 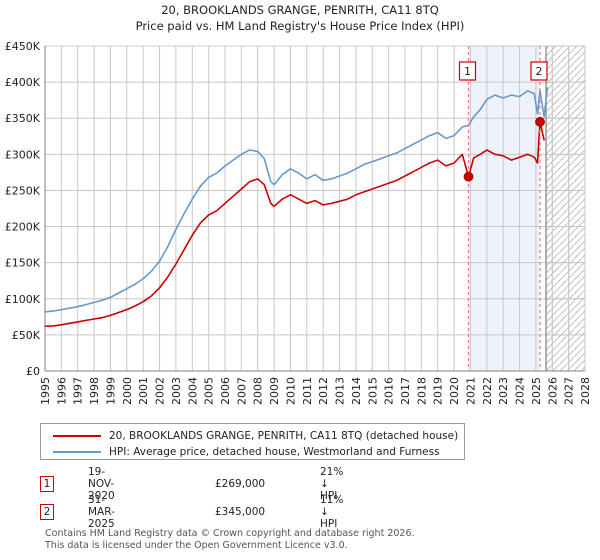 What do you see at coordinates (487, 391) in the screenshot?
I see `svg-text: 2022` at bounding box center [487, 391].